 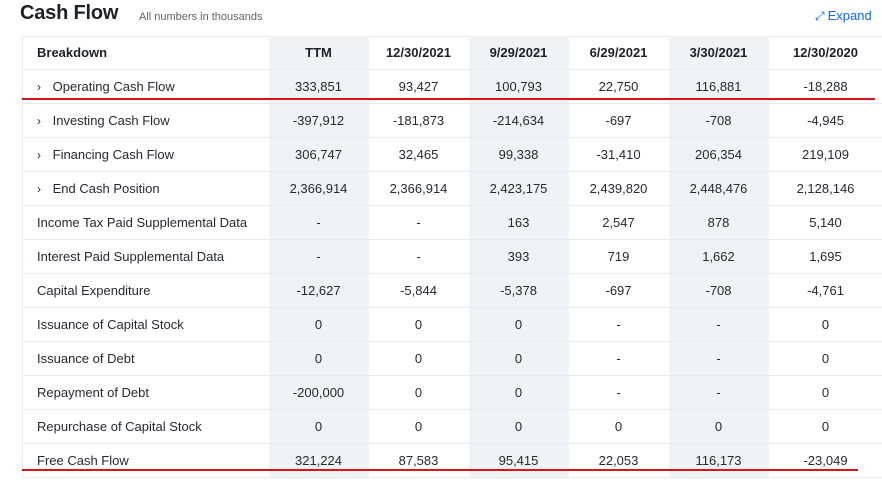 What do you see at coordinates (145, 53) in the screenshot?
I see `column-header-breakdown: Breakdown` at bounding box center [145, 53].